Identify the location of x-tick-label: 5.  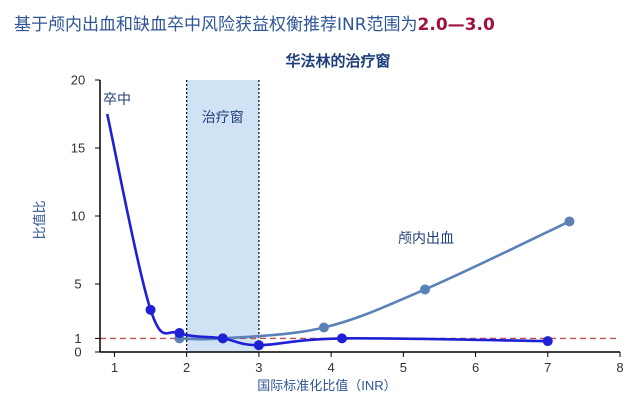
(403, 367).